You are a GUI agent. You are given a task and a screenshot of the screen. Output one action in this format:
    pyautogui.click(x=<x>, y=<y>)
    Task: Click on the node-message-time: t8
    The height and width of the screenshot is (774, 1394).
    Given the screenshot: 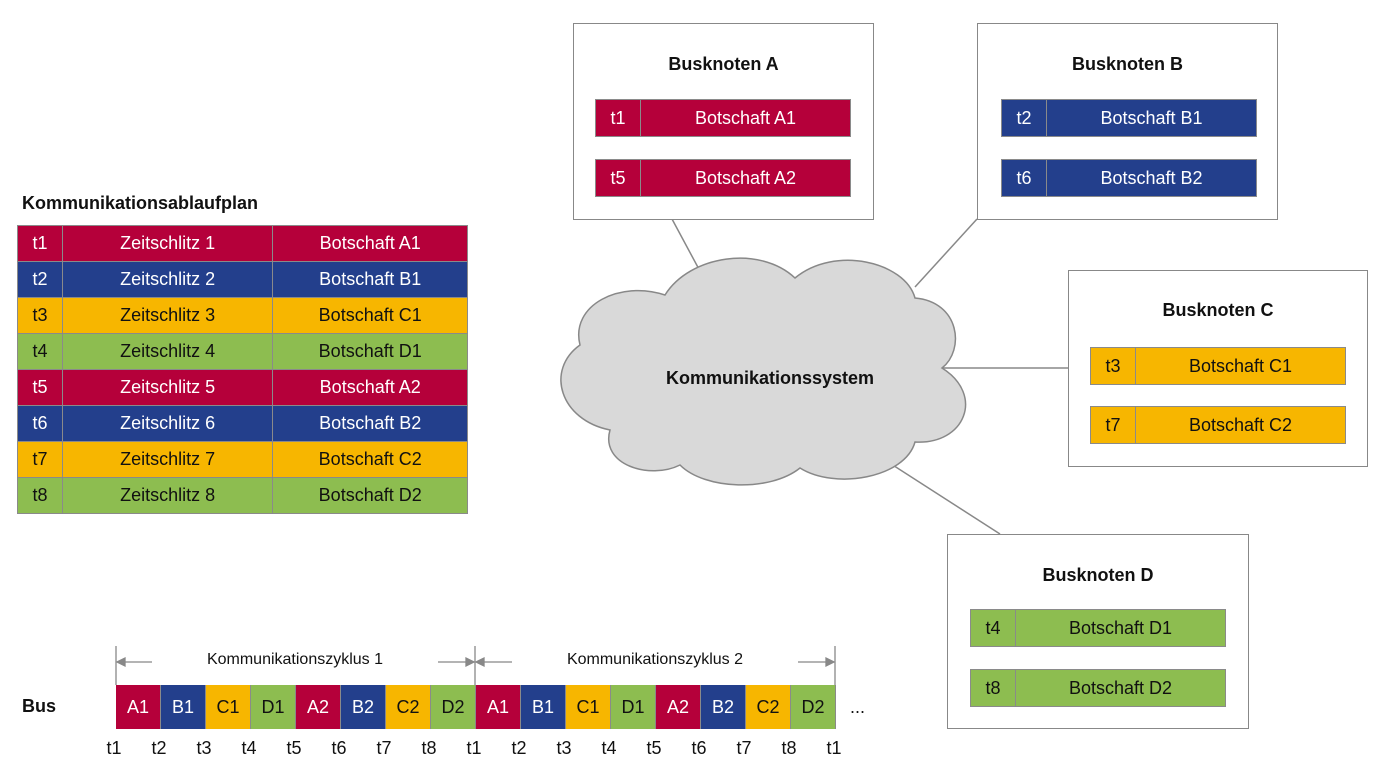 What is the action you would take?
    pyautogui.click(x=993, y=688)
    